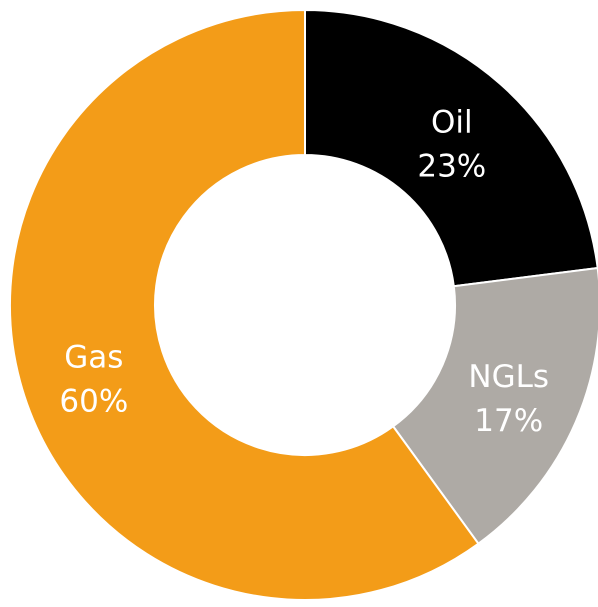 The image size is (598, 607). Describe the element at coordinates (508, 377) in the screenshot. I see `slice-category-ngls: NGLs` at that location.